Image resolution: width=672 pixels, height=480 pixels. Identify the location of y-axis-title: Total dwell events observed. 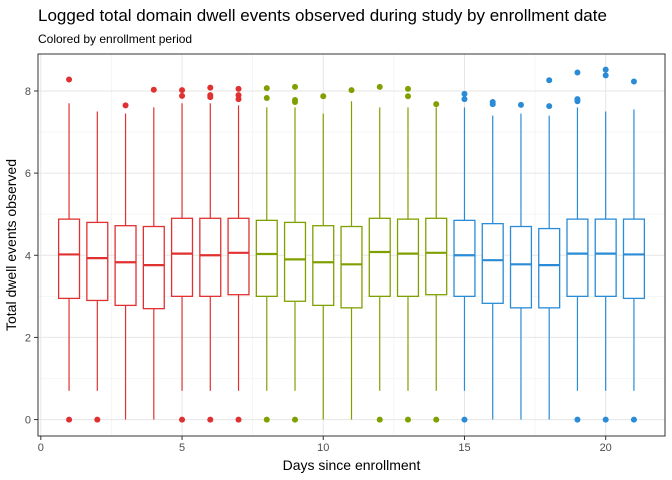
(11, 245).